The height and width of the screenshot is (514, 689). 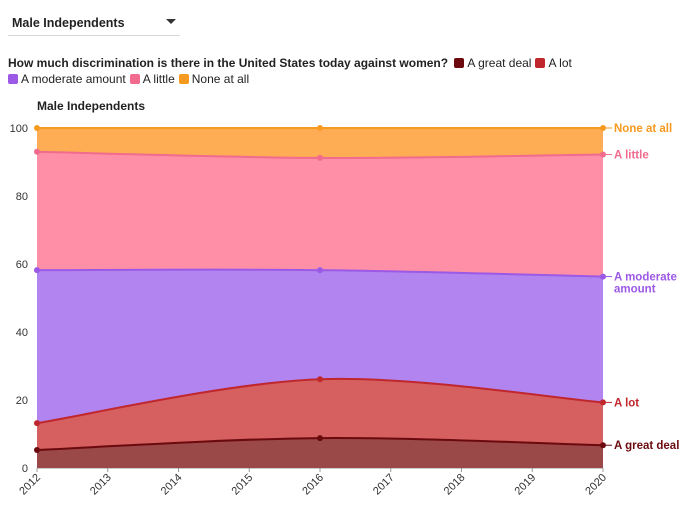 I want to click on x-tick-label: 2018, so click(x=455, y=485).